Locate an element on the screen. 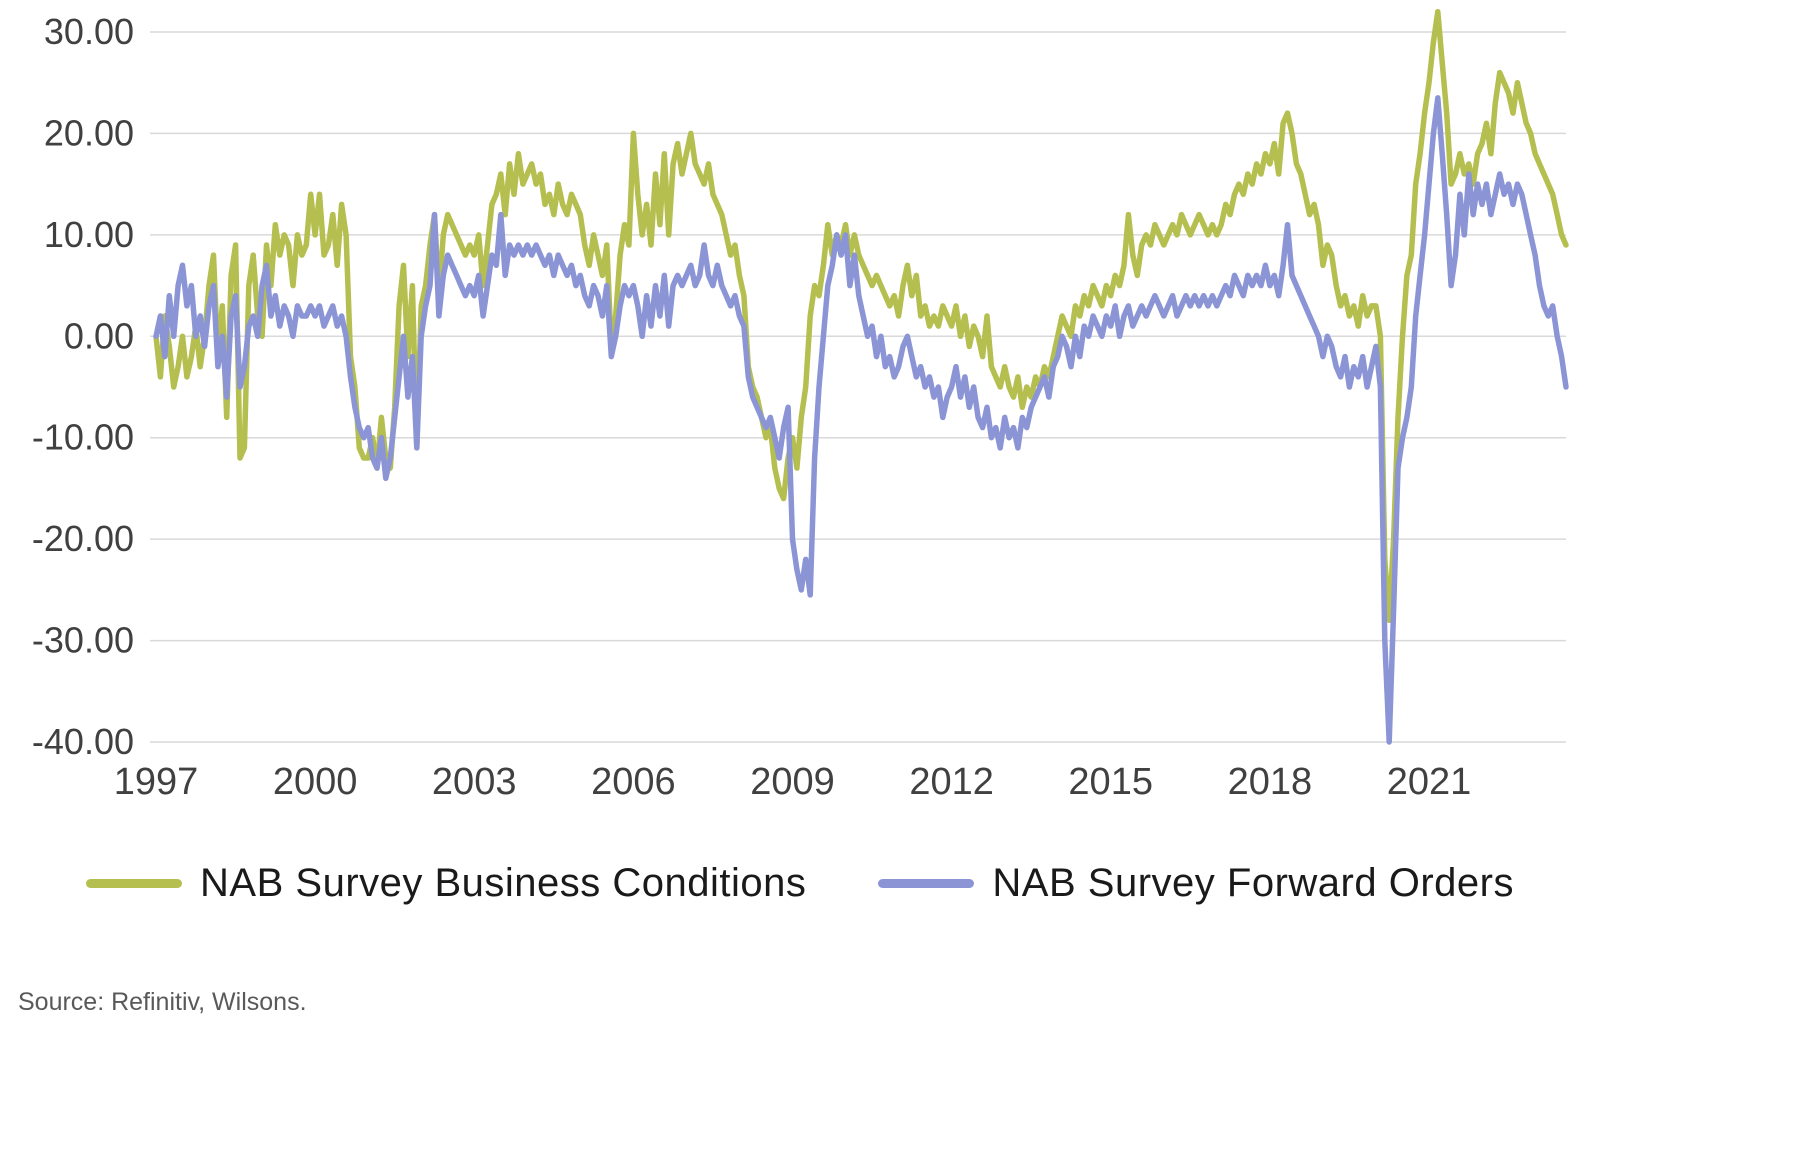 This screenshot has width=1800, height=1165. x-tick-label: 2015 is located at coordinates (1110, 782).